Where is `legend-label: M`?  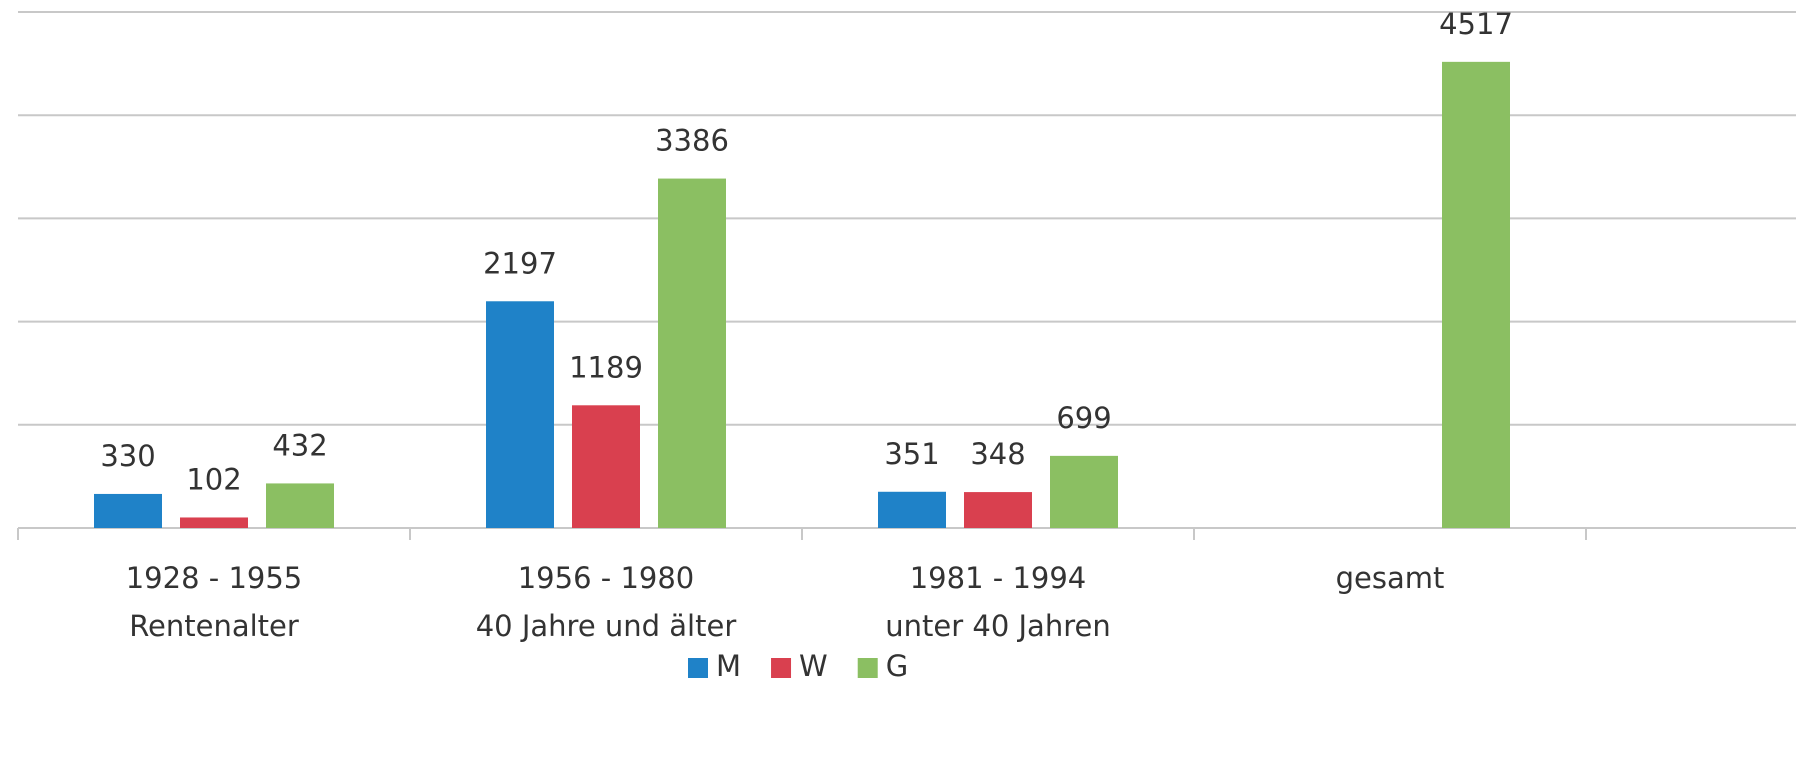
legend-label: M is located at coordinates (728, 666).